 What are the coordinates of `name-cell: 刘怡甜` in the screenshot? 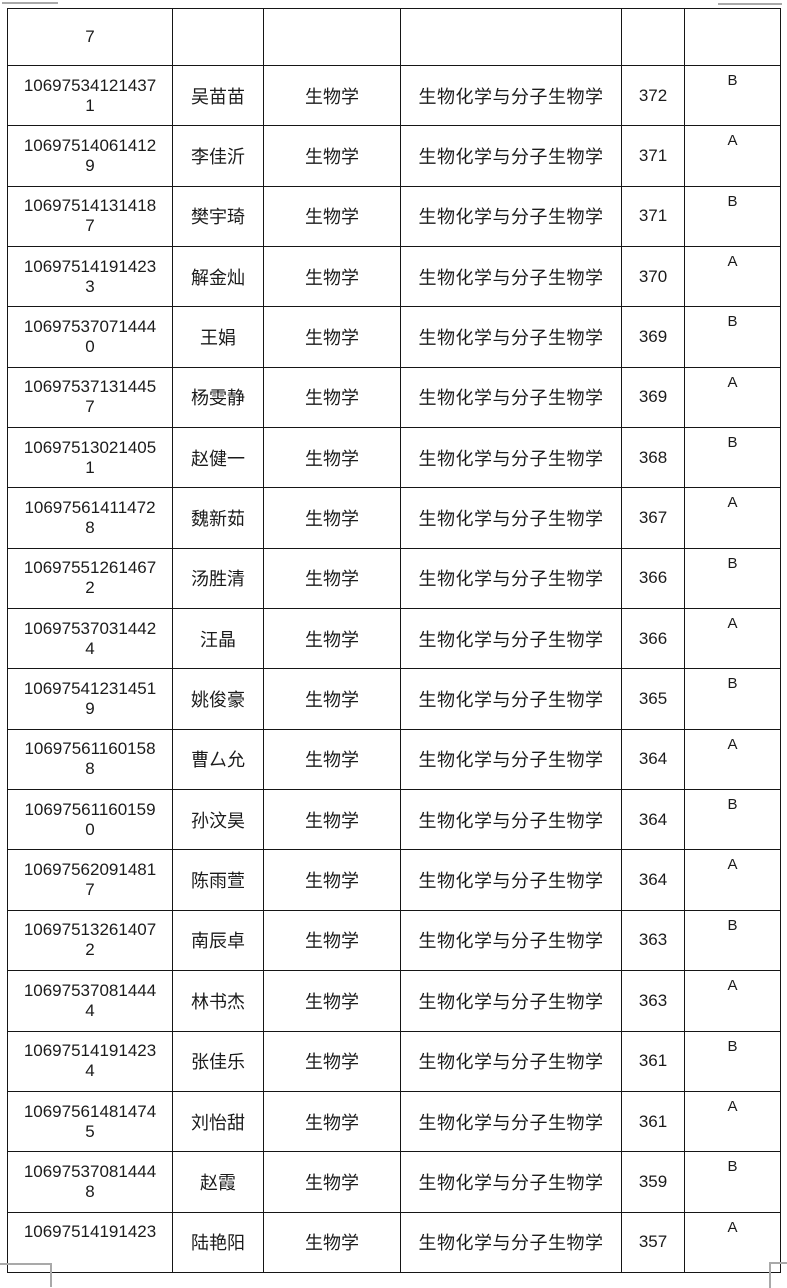 It's located at (218, 1121).